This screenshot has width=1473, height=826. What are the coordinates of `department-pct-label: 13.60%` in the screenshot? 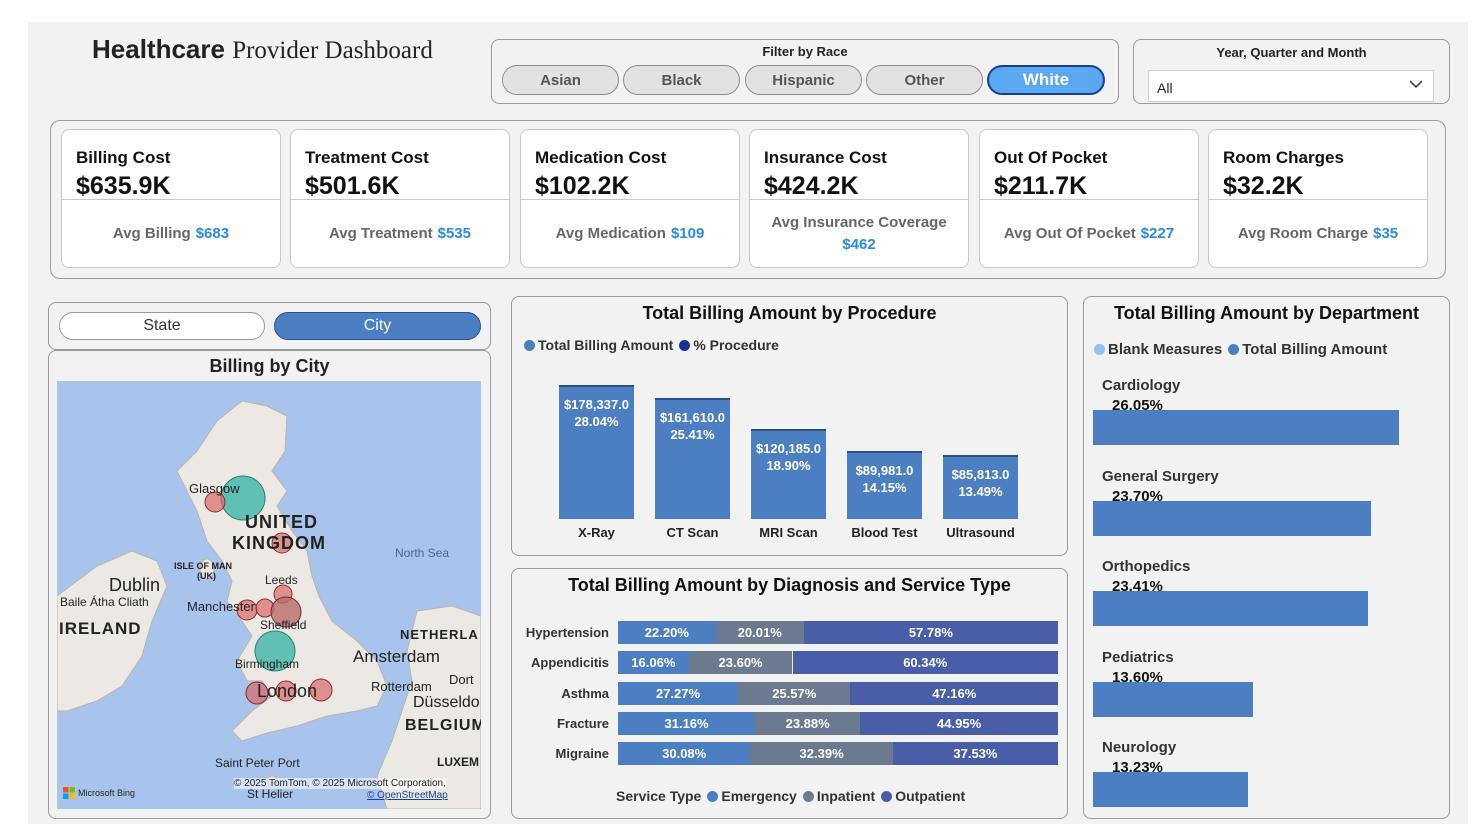 It's located at (1137, 677).